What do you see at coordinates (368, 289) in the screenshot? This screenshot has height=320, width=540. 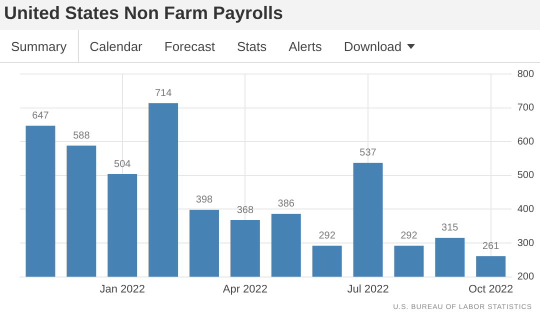 I see `x-tick-label: Jul 2022` at bounding box center [368, 289].